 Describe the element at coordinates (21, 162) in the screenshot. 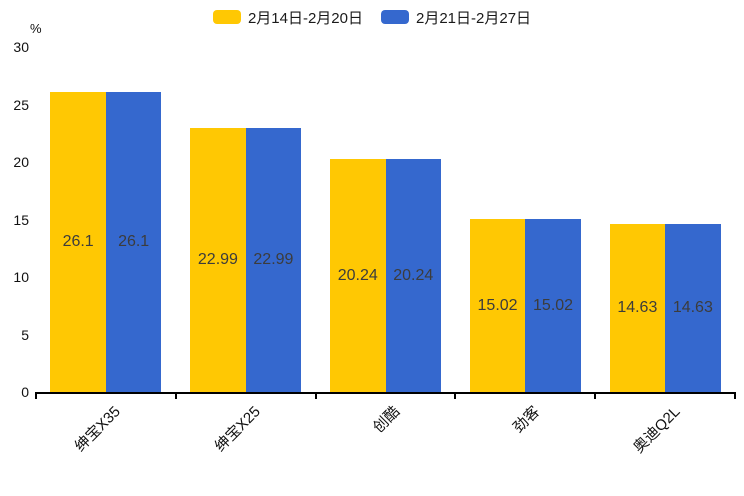

I see `y-tick-label-20: 20` at that location.